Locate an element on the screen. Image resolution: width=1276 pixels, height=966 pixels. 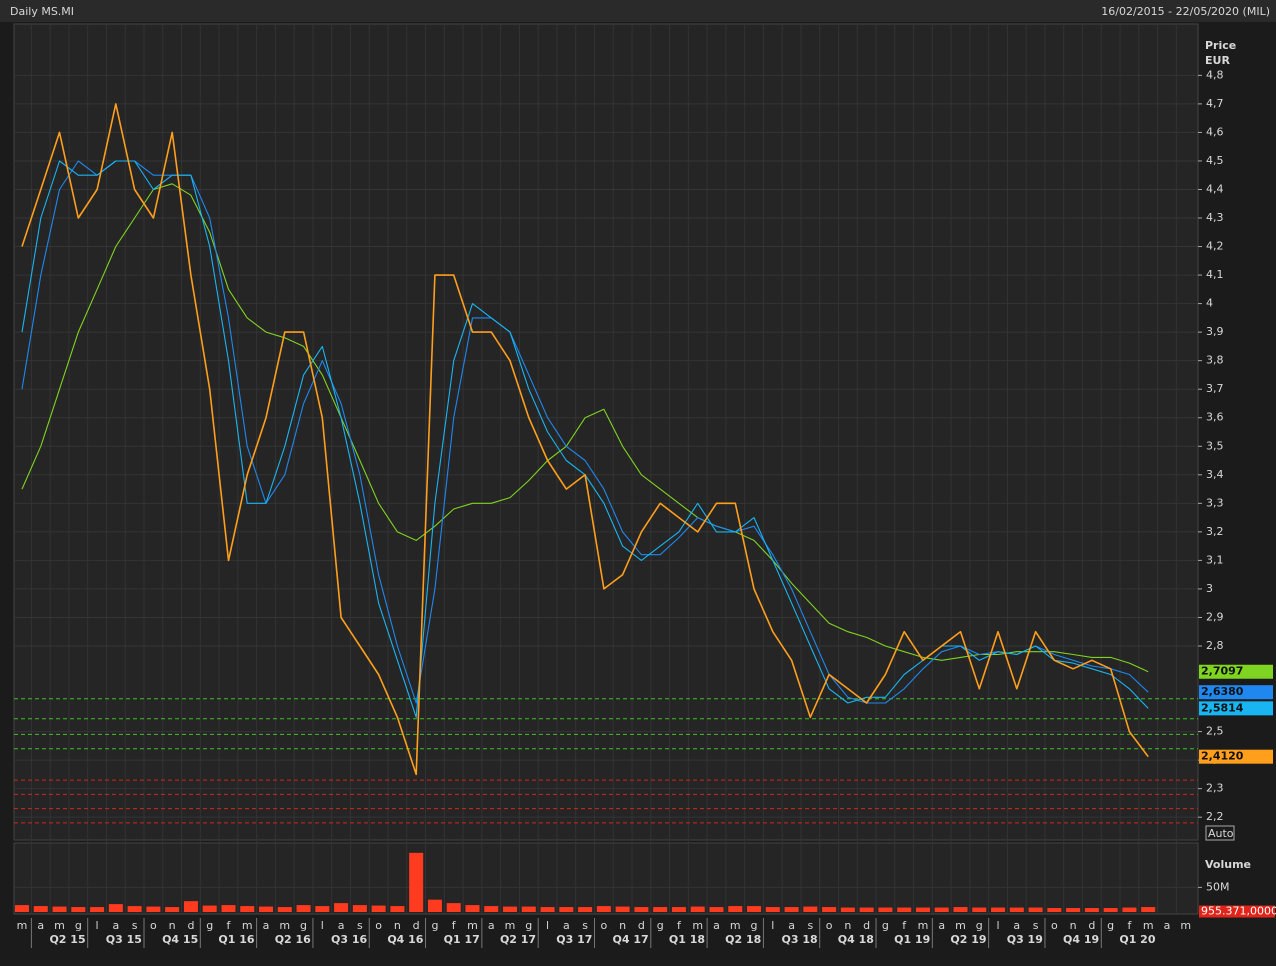
y-tick-label: 3,4 is located at coordinates (1215, 474).